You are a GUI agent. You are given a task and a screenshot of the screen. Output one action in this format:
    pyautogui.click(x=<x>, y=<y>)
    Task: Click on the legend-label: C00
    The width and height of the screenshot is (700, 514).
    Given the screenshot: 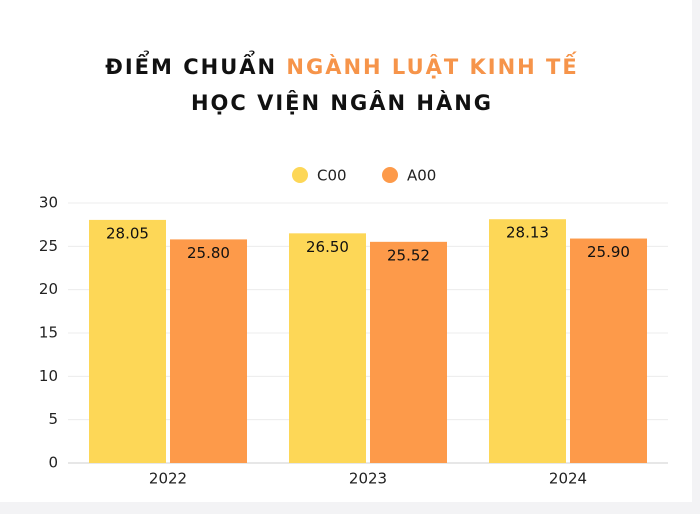 What is the action you would take?
    pyautogui.click(x=332, y=176)
    